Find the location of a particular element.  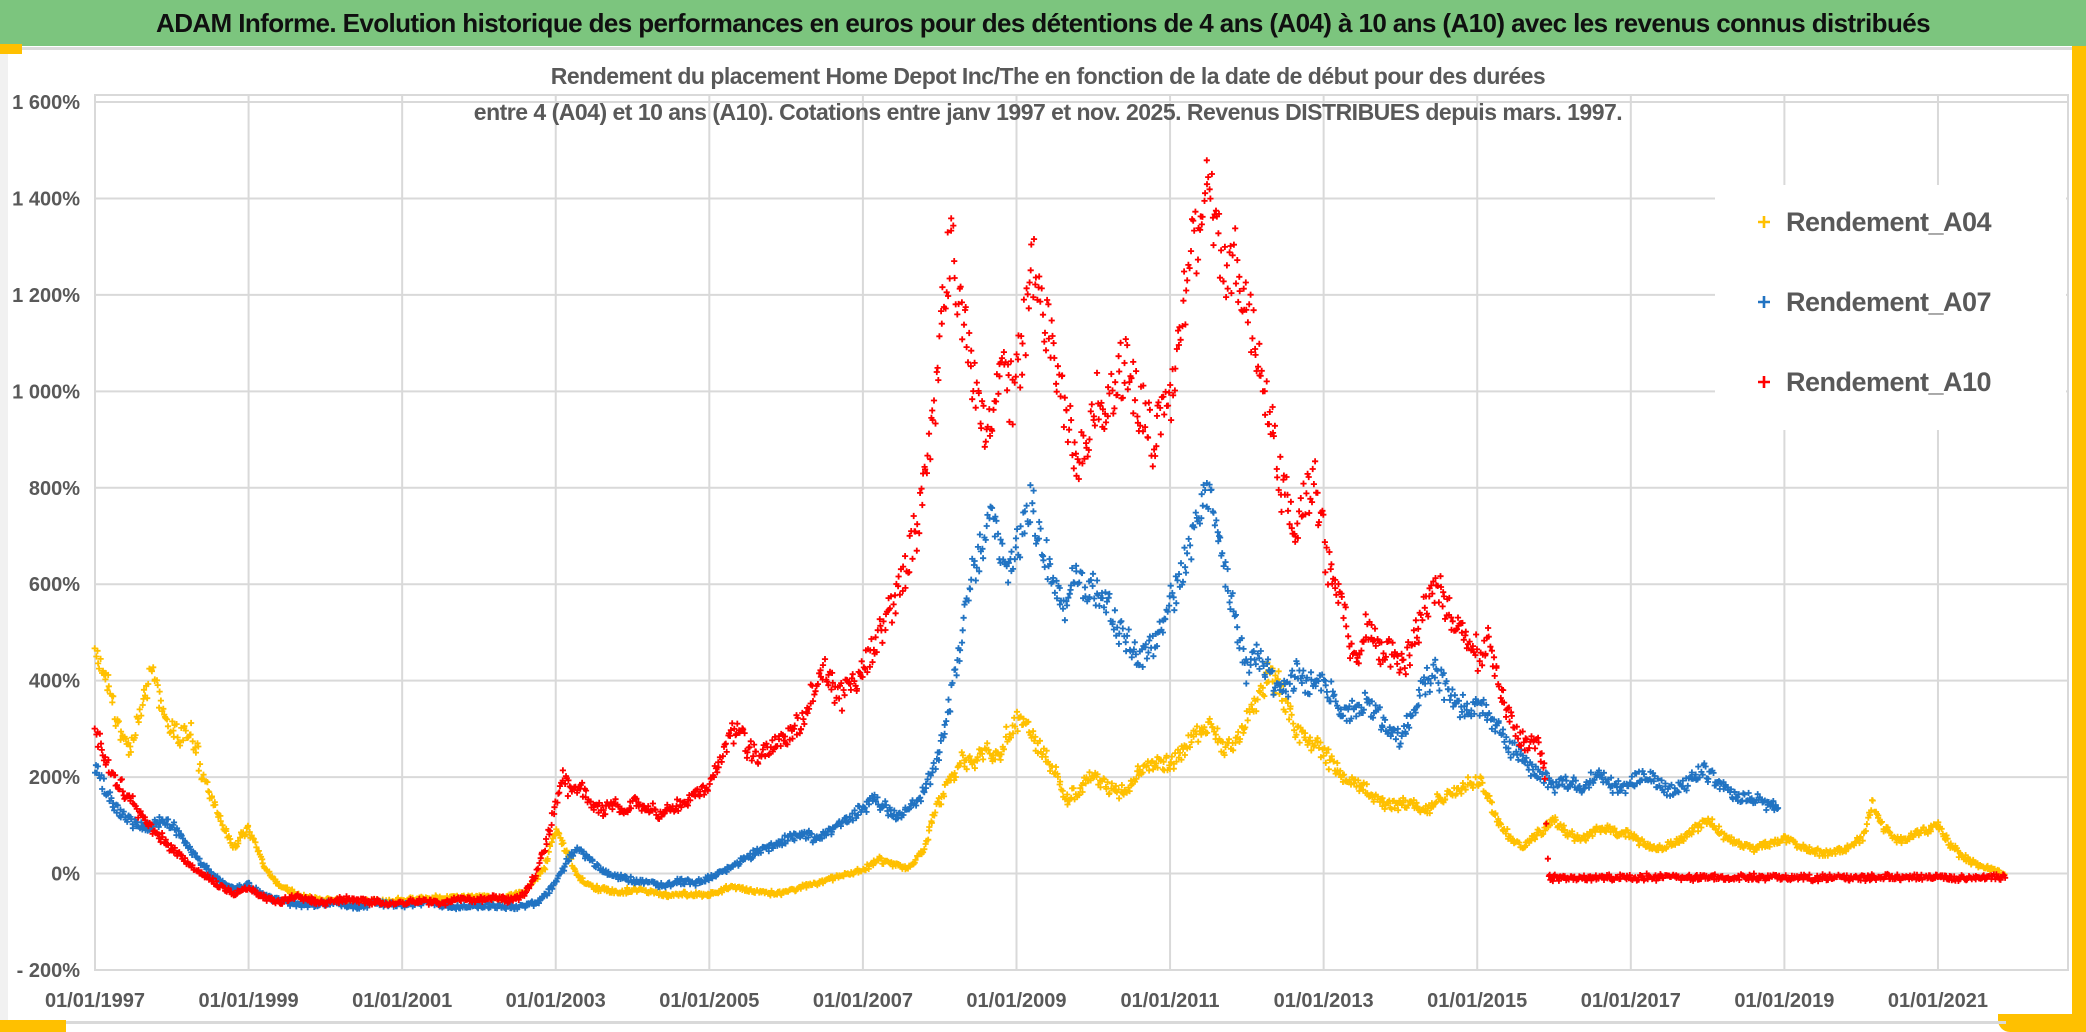

legend-item-Rendement_A07: Rendement_A07 is located at coordinates (1875, 302).